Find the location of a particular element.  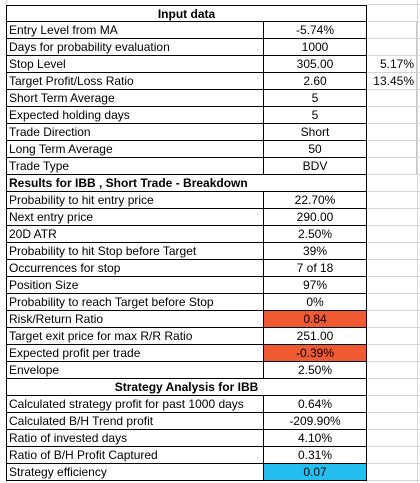

cell-value: -0.39% is located at coordinates (315, 353).